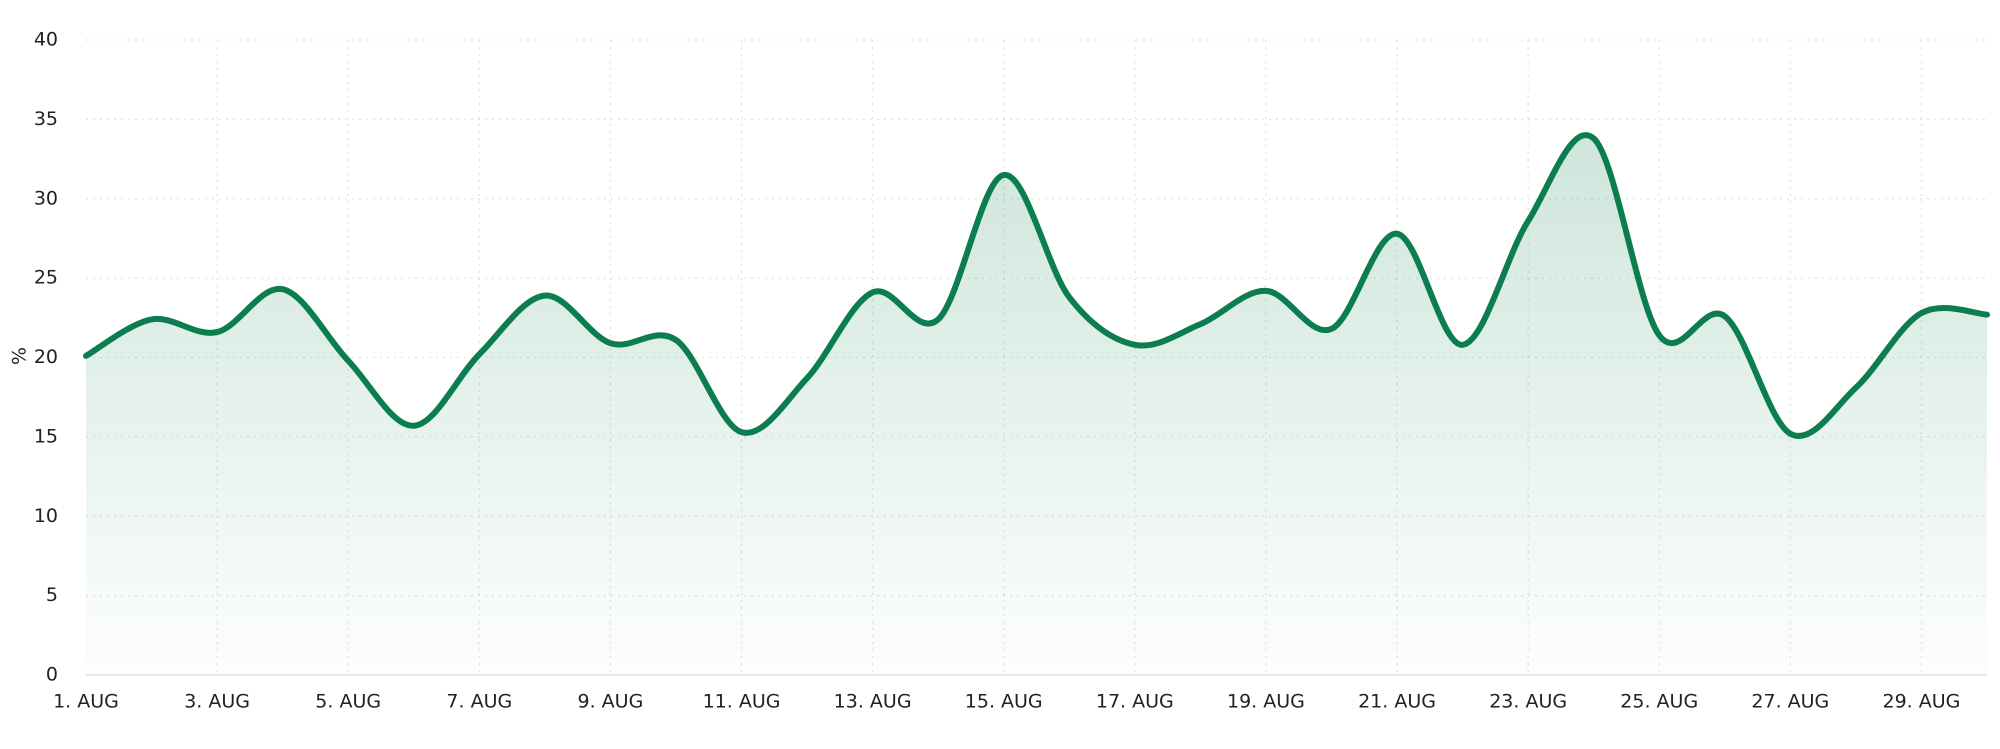 The height and width of the screenshot is (749, 2000). I want to click on x-tick-label: 1. AUG, so click(86, 702).